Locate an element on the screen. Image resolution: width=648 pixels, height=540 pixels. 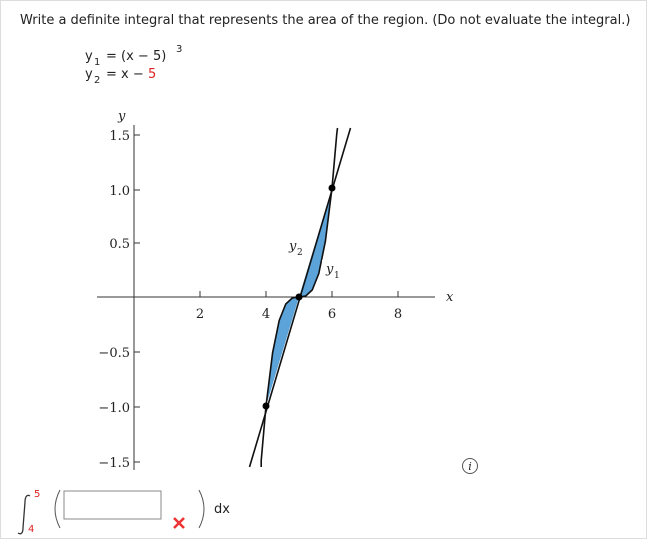
region is located at coordinates (282, 351).